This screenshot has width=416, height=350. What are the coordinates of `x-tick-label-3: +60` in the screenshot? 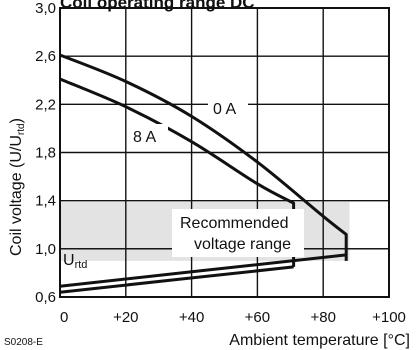 It's located at (257, 317).